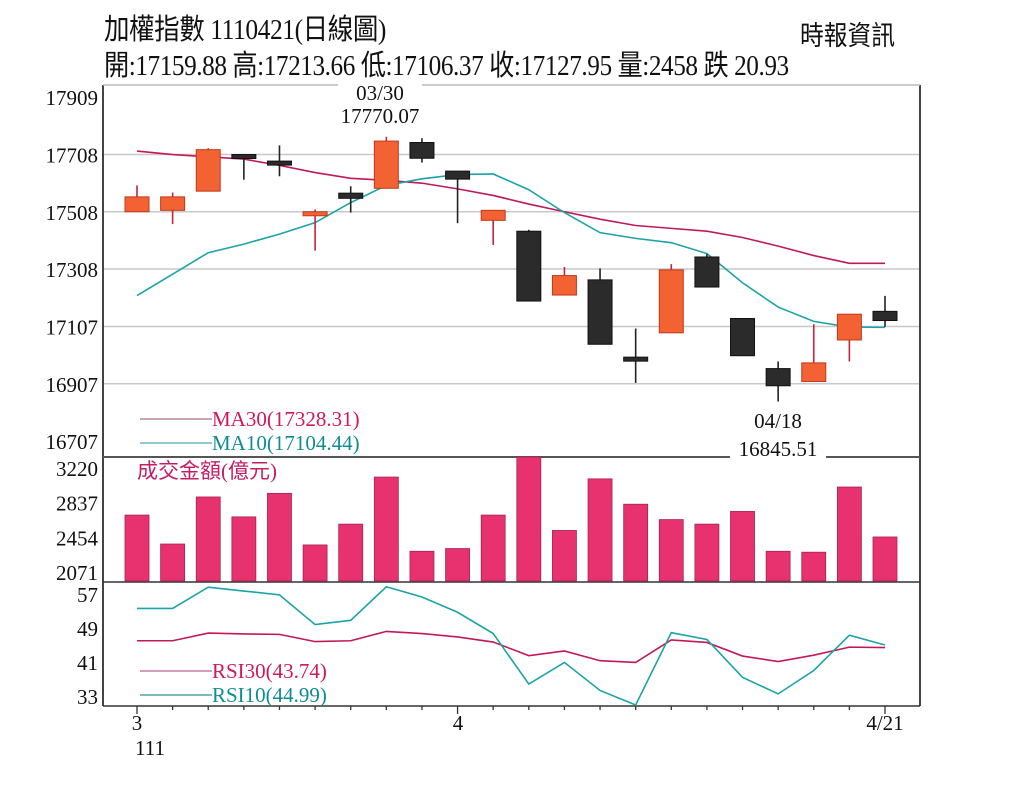 Image resolution: width=1024 pixels, height=788 pixels. Describe the element at coordinates (286, 443) in the screenshot. I see `ma10-legend: MA10(17104.44)` at that location.